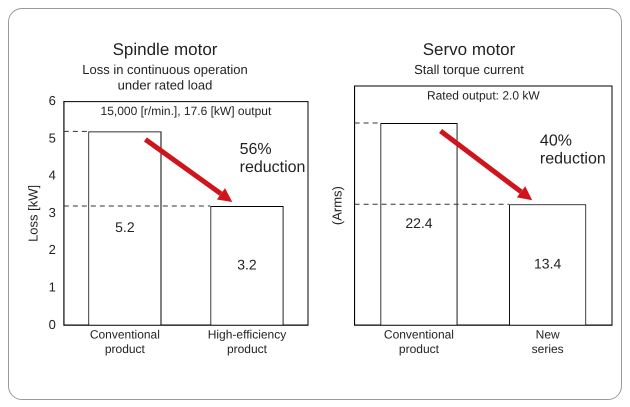  Describe the element at coordinates (273, 158) in the screenshot. I see `annotation: 56% reduction` at that location.